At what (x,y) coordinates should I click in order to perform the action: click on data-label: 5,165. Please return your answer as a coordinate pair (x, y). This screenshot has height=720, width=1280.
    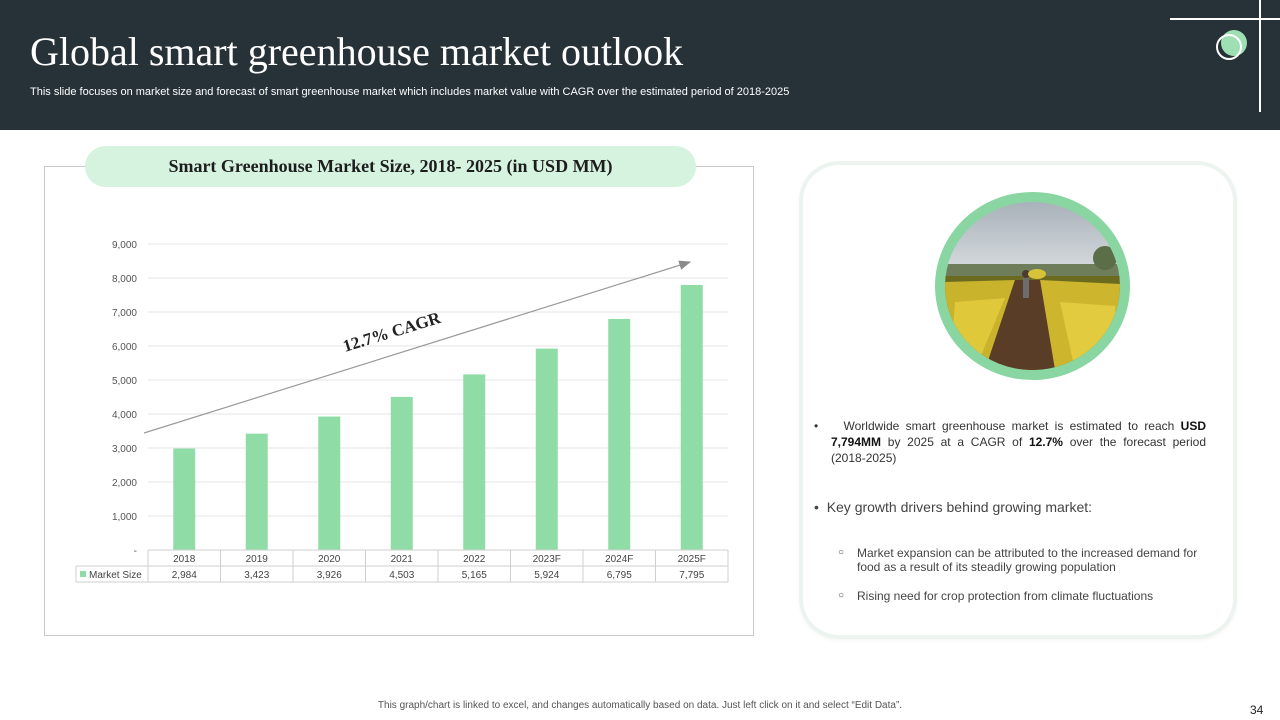
    Looking at the image, I should click on (474, 575).